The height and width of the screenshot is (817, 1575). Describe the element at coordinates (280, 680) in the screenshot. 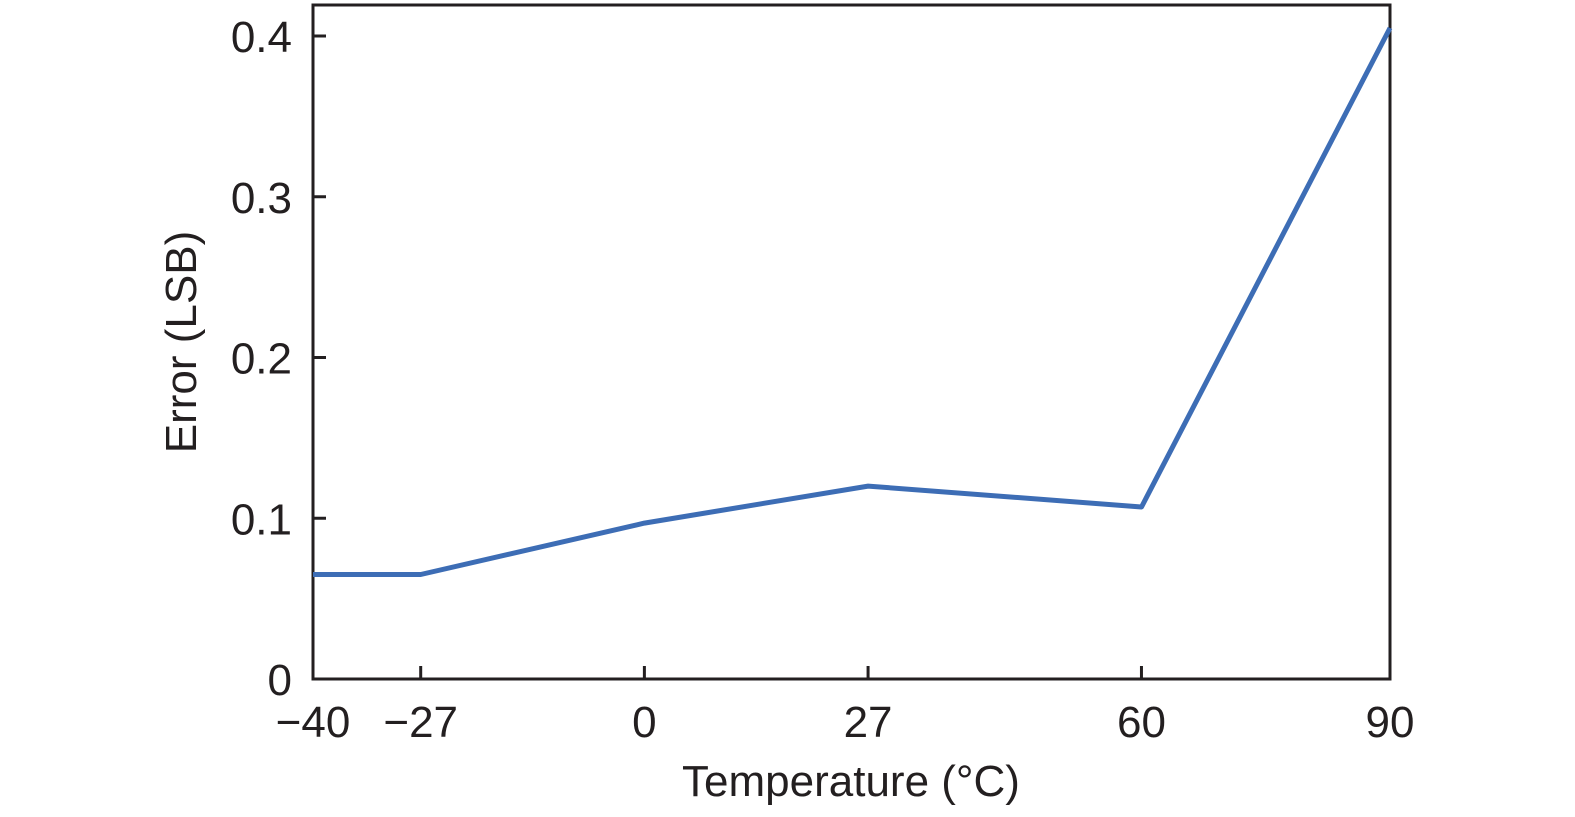

I see `y-tick-label: 0` at that location.